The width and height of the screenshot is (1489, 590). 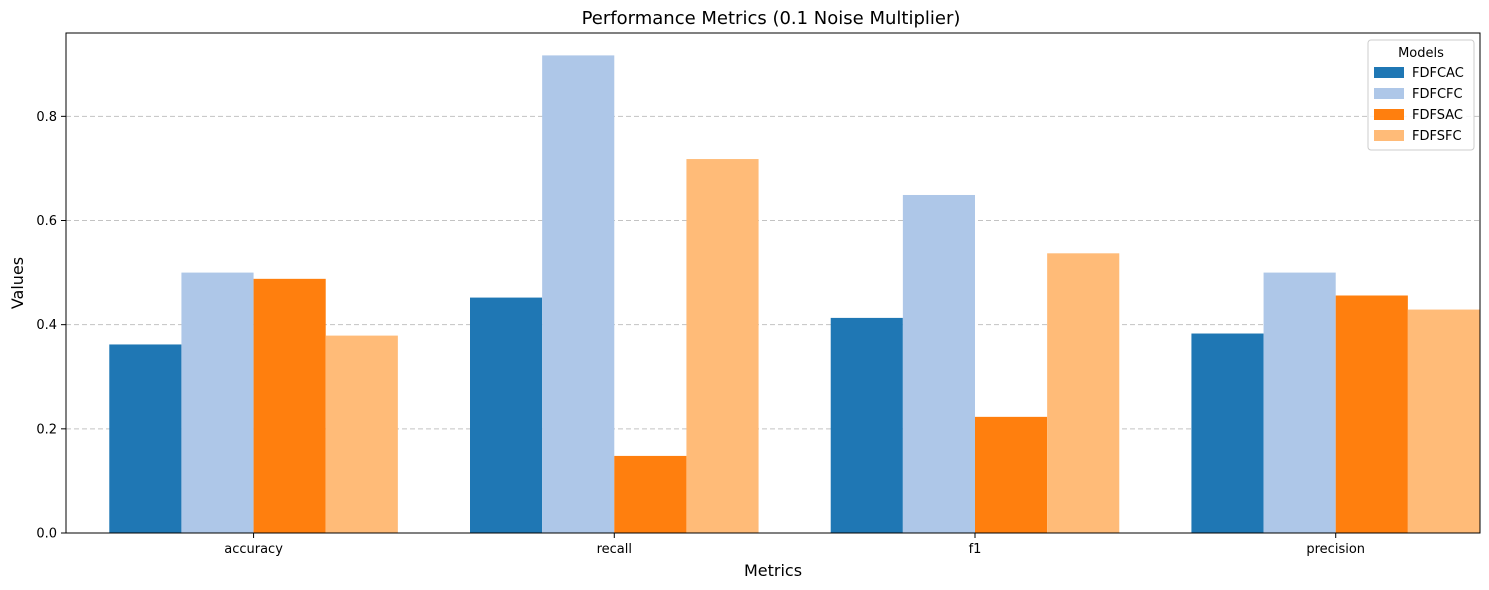 I want to click on y-tick-label: 0.4, so click(x=46, y=325).